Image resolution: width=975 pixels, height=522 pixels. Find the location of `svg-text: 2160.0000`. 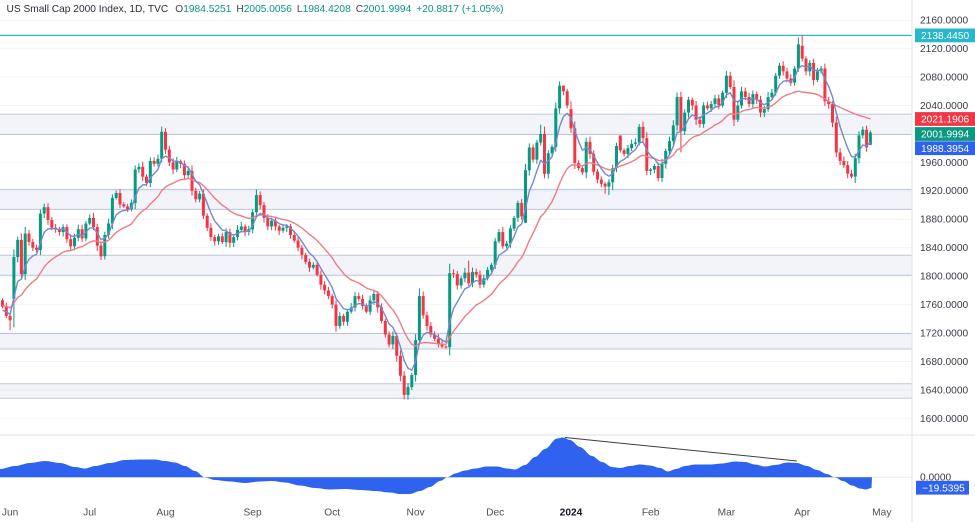

svg-text: 2160.0000 is located at coordinates (944, 21).